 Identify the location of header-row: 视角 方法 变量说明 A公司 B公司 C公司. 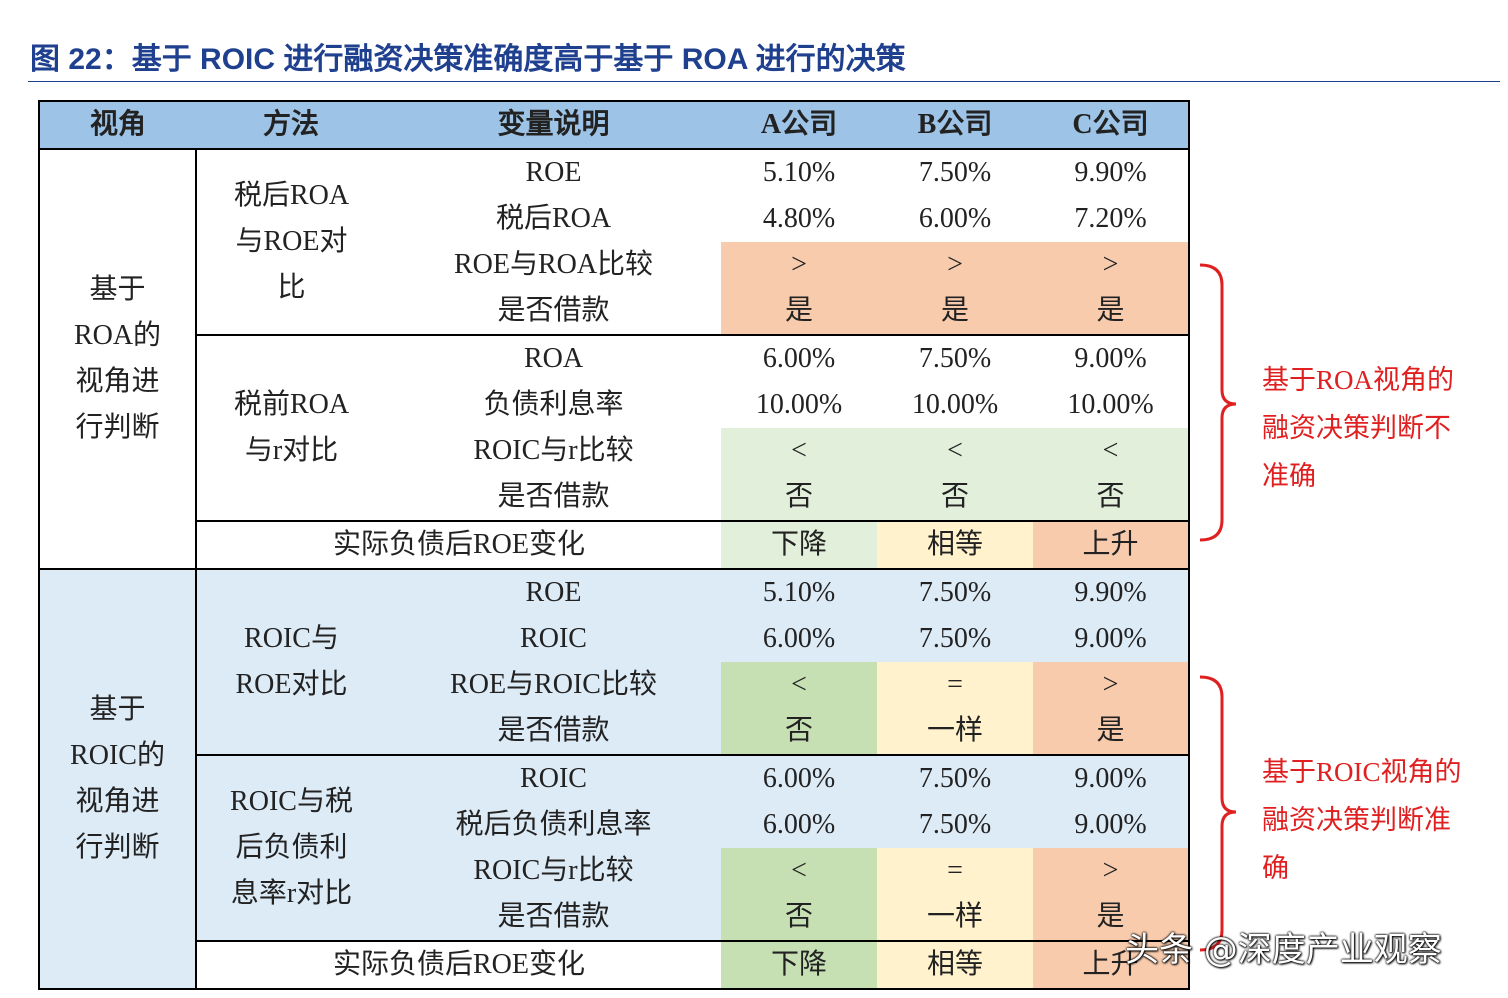
(614, 125).